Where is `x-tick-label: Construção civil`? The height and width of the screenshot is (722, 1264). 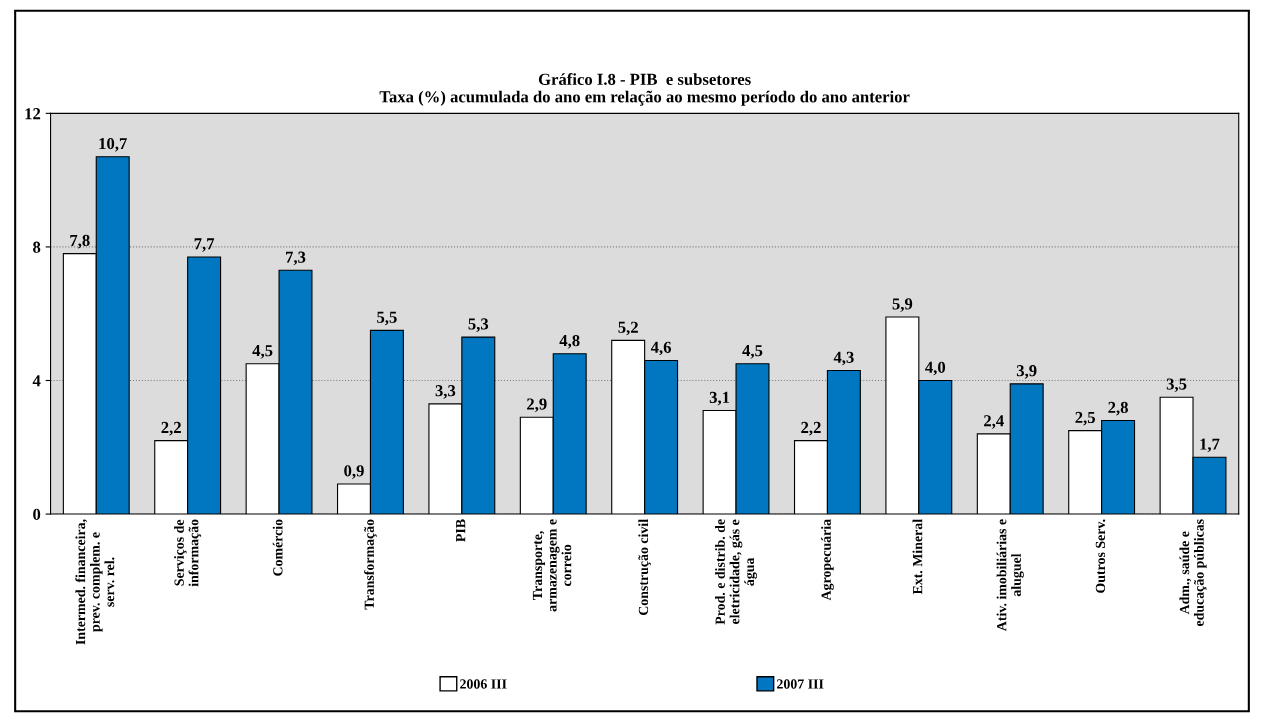 x-tick-label: Construção civil is located at coordinates (644, 567).